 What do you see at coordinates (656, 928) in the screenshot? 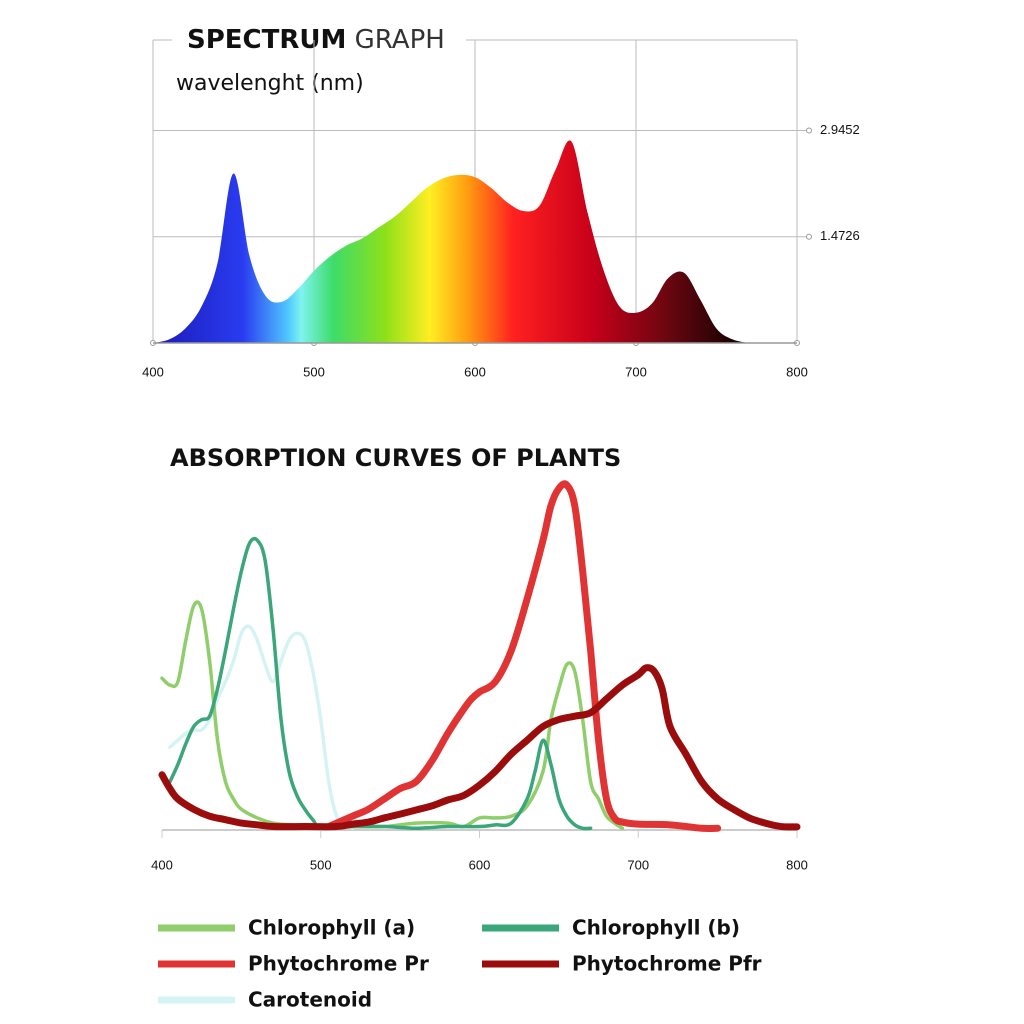
I see `legend-label: Chlorophyll (b)` at bounding box center [656, 928].